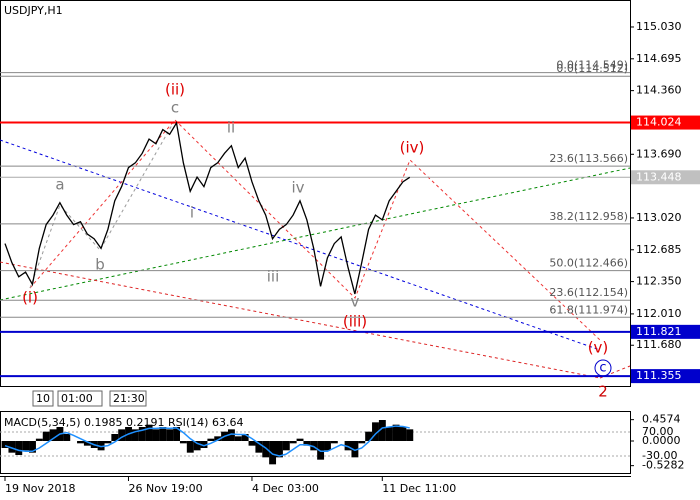 This screenshot has height=500, width=700. What do you see at coordinates (100, 265) in the screenshot?
I see `wave-label: b` at bounding box center [100, 265].